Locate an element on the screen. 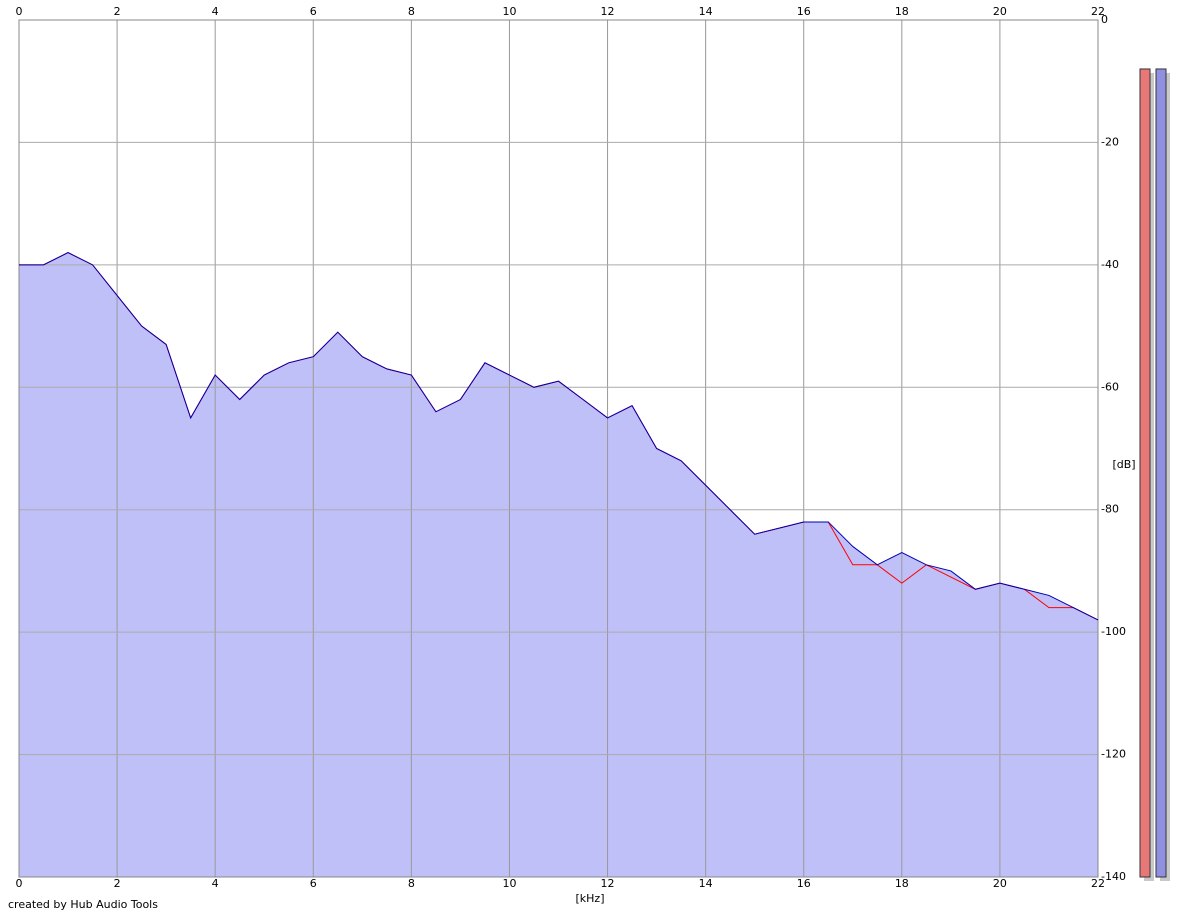  y-tick-label: -140 is located at coordinates (1113, 876).